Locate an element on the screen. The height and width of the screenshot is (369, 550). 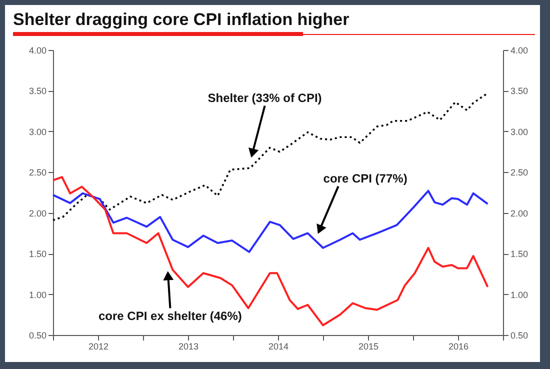
y2-tick-label: 0.50 is located at coordinates (519, 335).